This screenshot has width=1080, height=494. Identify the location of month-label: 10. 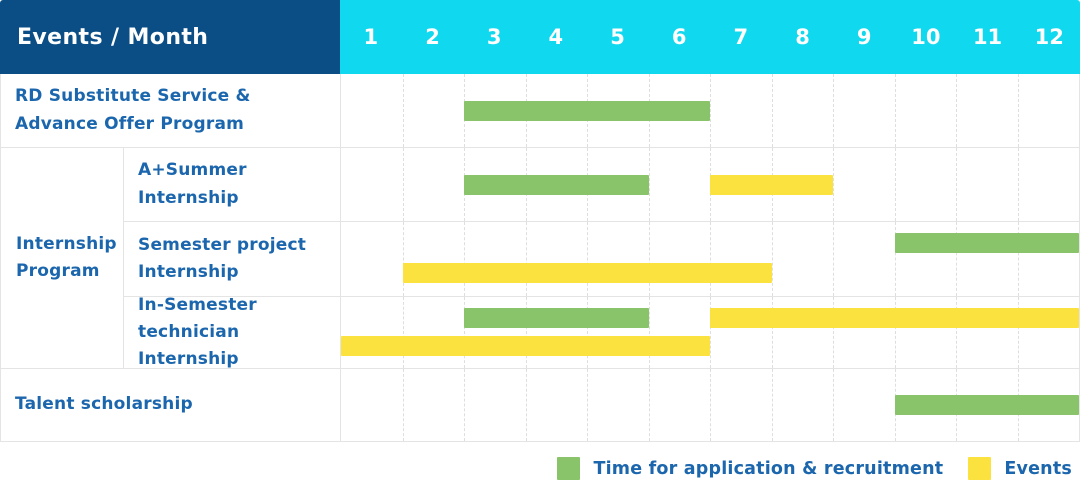
(926, 37).